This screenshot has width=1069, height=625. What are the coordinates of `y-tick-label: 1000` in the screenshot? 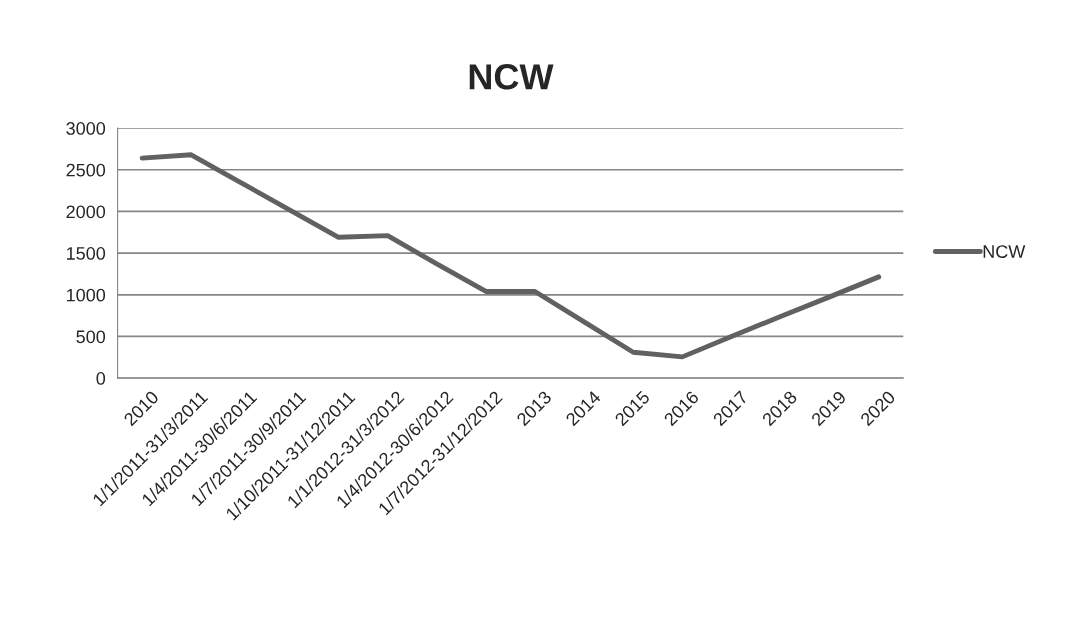 It's located at (86, 295).